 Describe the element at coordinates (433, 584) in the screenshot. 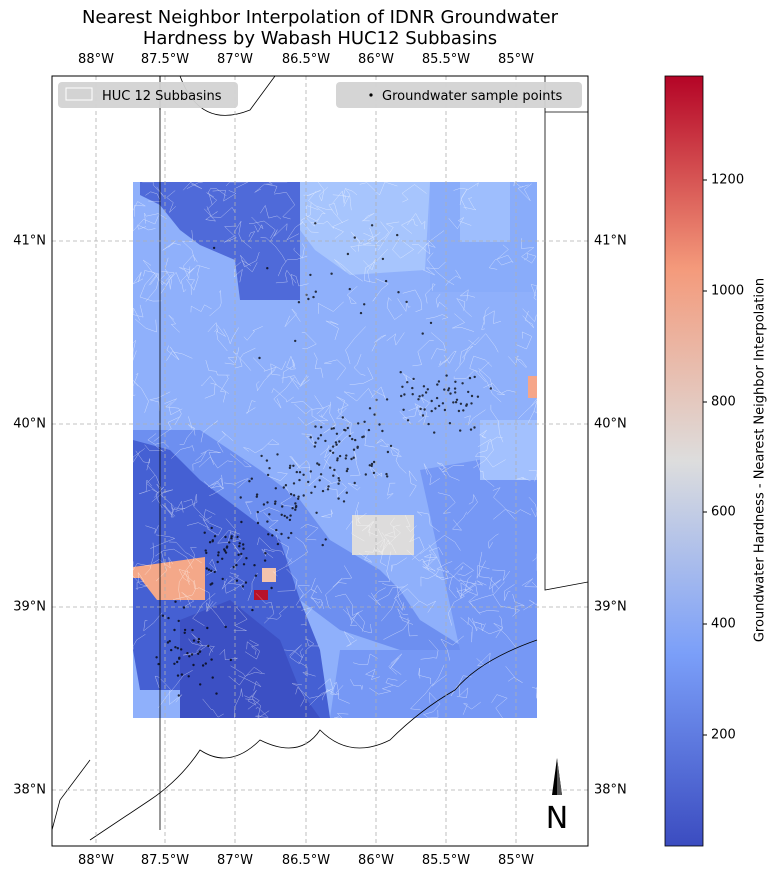

I see `raster-region-east` at that location.